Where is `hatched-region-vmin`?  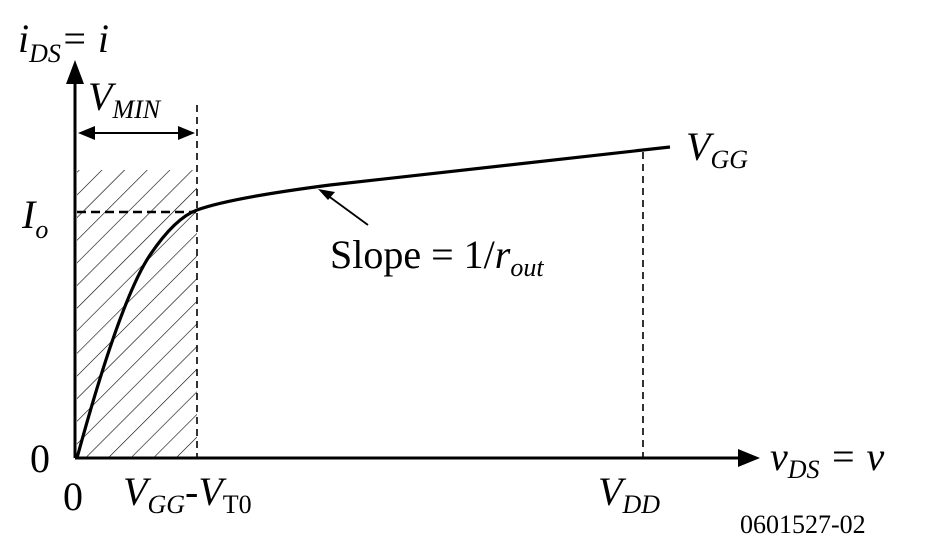
hatched-region-vmin is located at coordinates (137, 314).